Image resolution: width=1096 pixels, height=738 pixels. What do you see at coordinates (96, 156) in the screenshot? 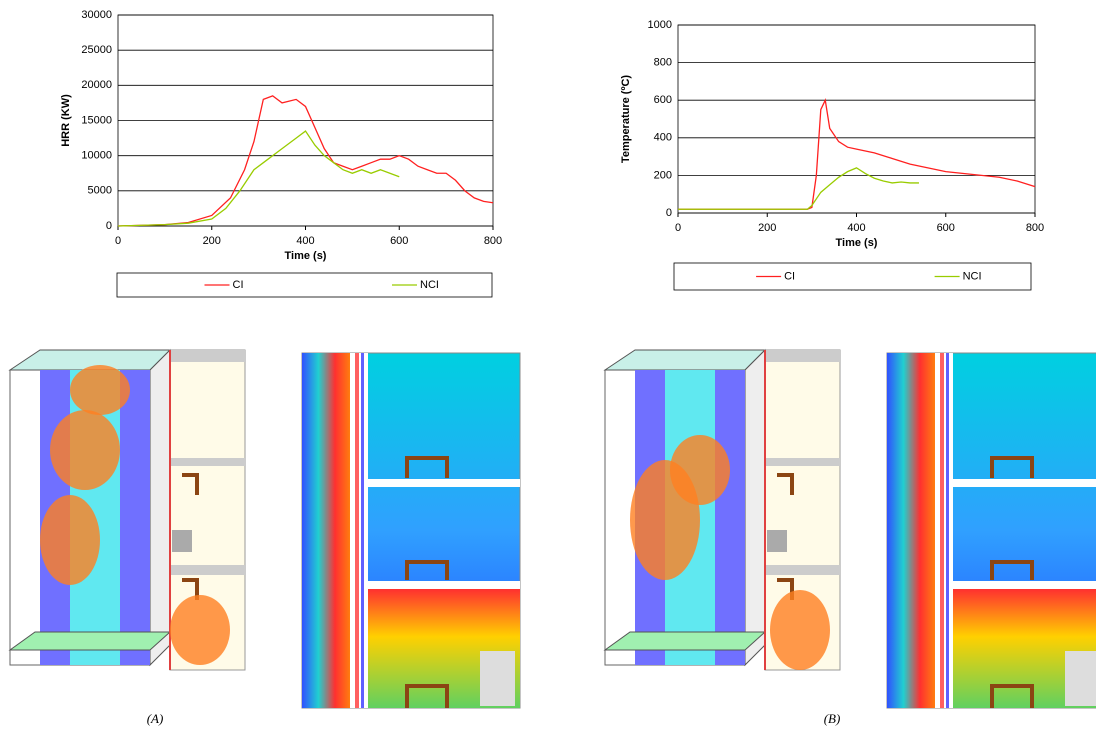
I see `y-tick-label: 10000` at bounding box center [96, 156].